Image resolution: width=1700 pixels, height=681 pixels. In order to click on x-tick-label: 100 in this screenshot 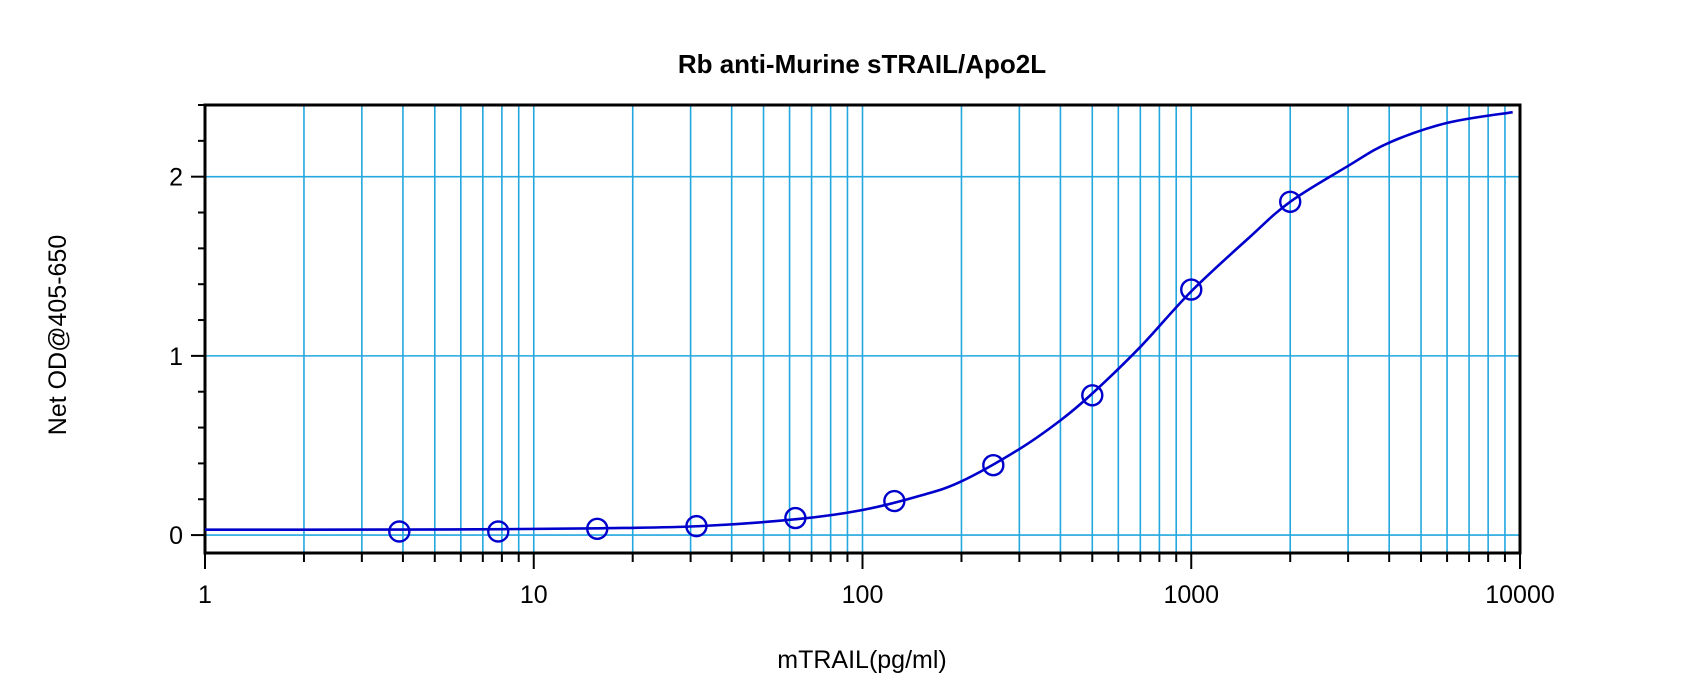, I will do `click(863, 595)`.